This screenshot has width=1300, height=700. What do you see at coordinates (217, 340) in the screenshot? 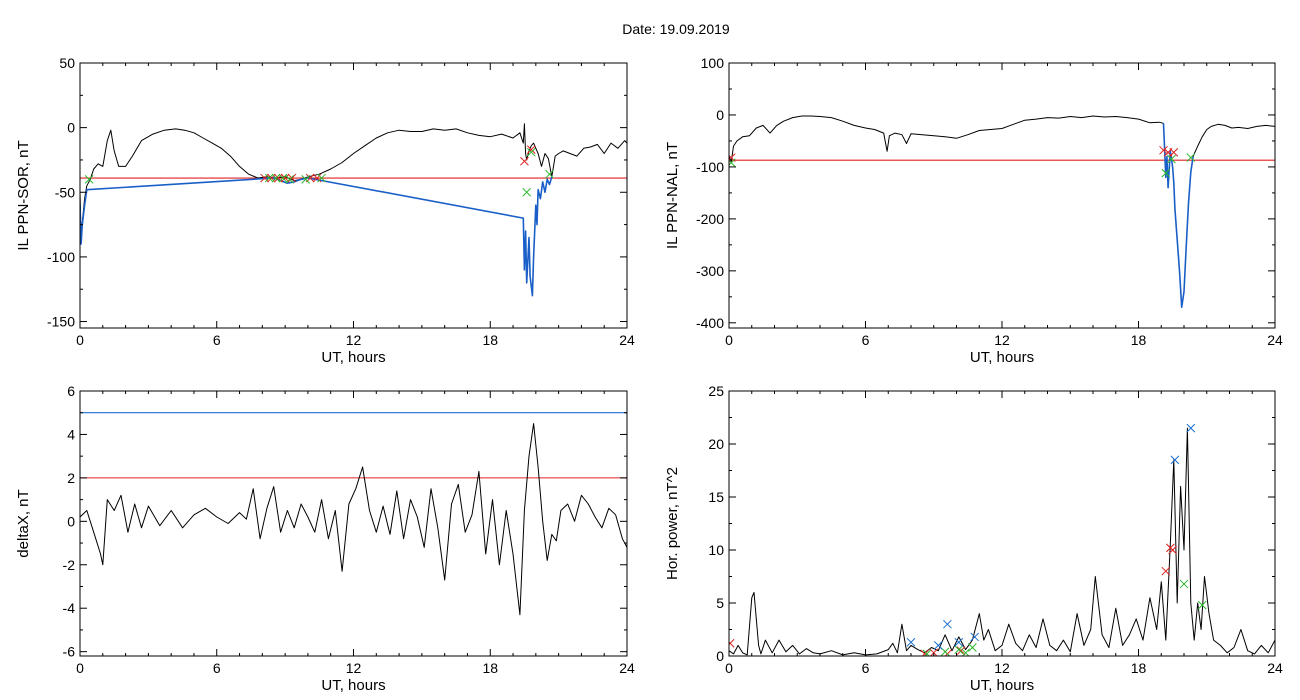
I see `panel-1-xtick-label: 6` at bounding box center [217, 340].